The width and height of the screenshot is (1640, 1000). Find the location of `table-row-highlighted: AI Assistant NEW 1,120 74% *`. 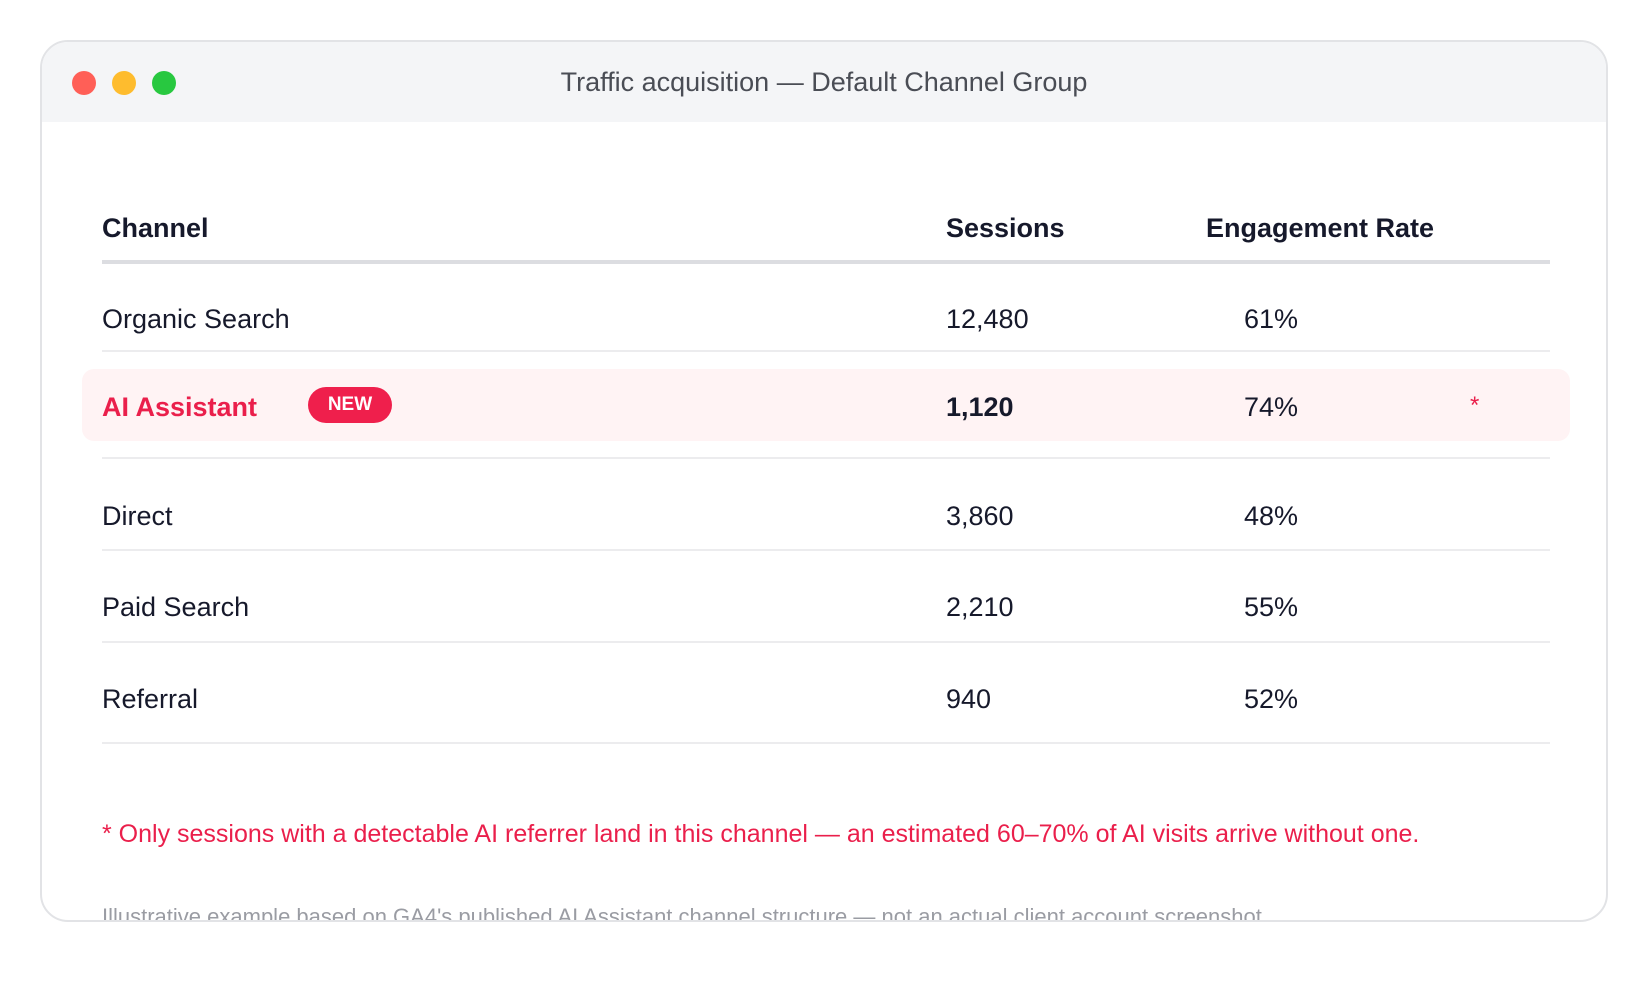

table-row-highlighted: AI Assistant NEW 1,120 74% * is located at coordinates (826, 405).